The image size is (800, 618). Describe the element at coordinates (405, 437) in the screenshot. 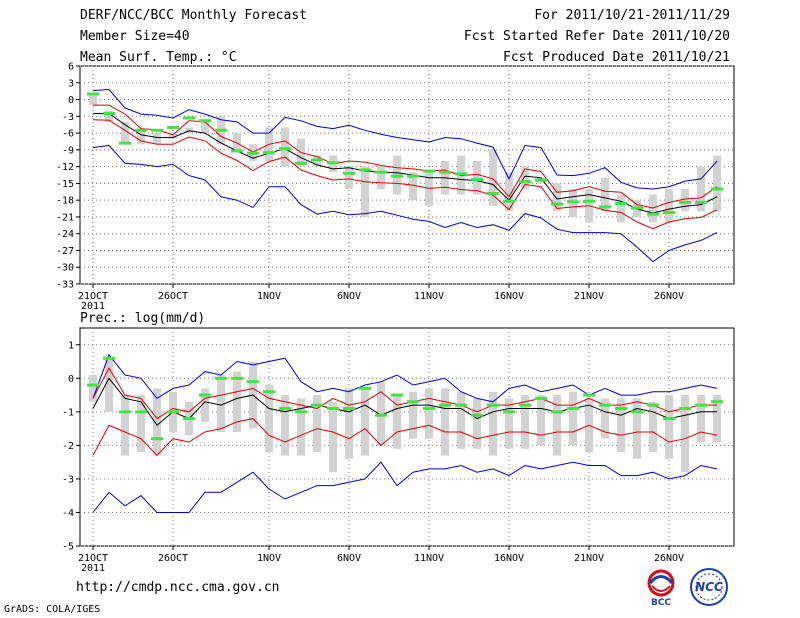

I see `prec-series-lower-line` at that location.